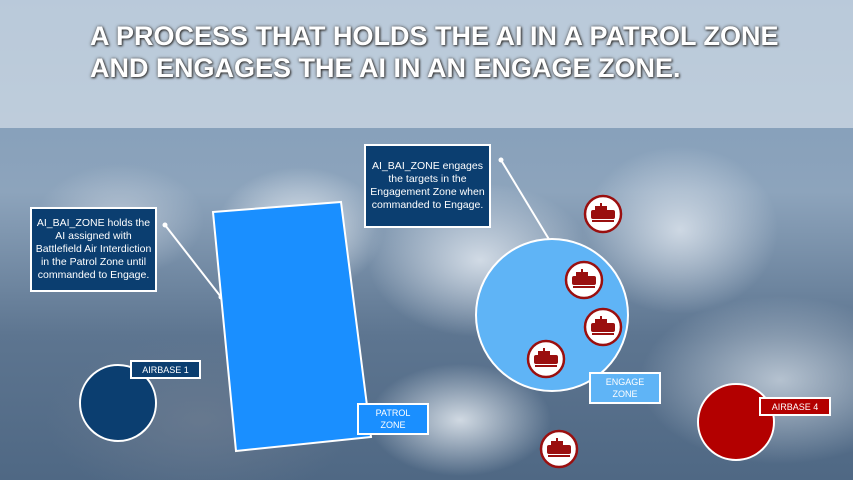 The image size is (853, 480). Describe the element at coordinates (393, 419) in the screenshot. I see `patrol-zone-label: PATROL ZONE` at that location.